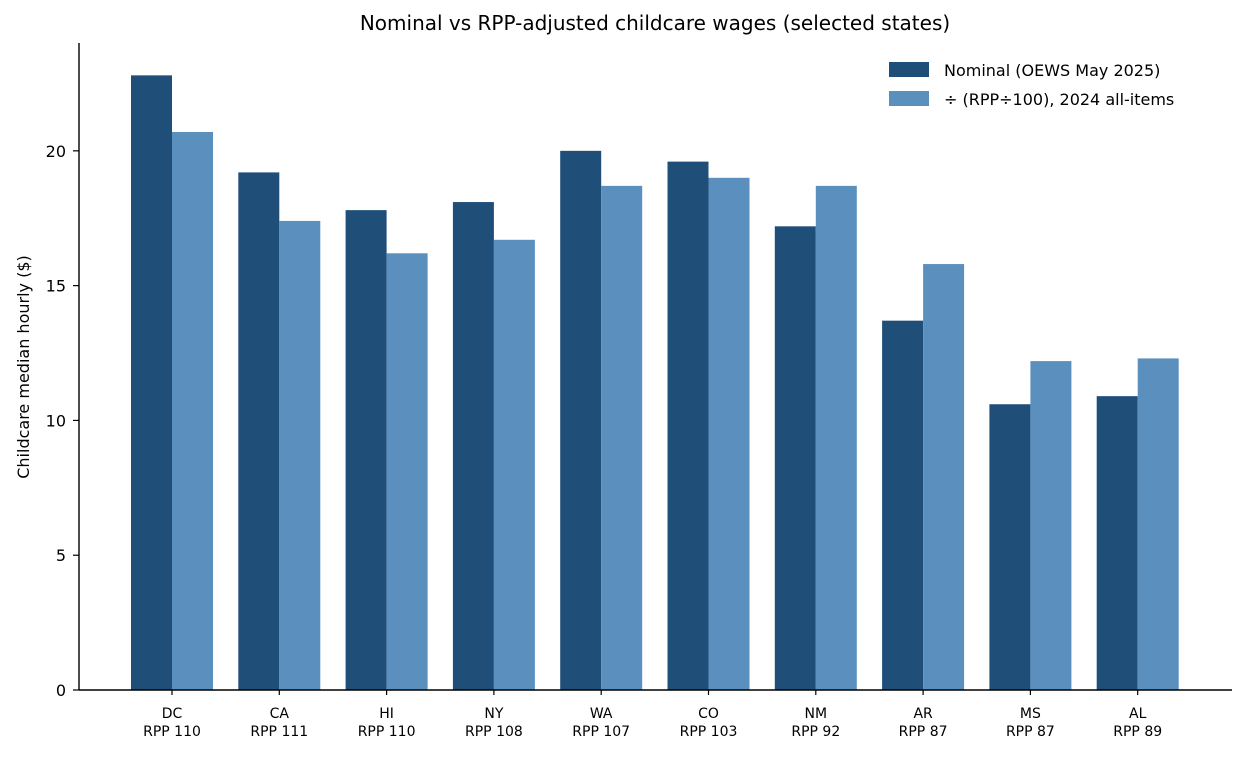 Image resolution: width=1246 pixels, height=760 pixels. What do you see at coordinates (494, 732) in the screenshot?
I see `x-tick-sublabel: RPP 108` at bounding box center [494, 732].